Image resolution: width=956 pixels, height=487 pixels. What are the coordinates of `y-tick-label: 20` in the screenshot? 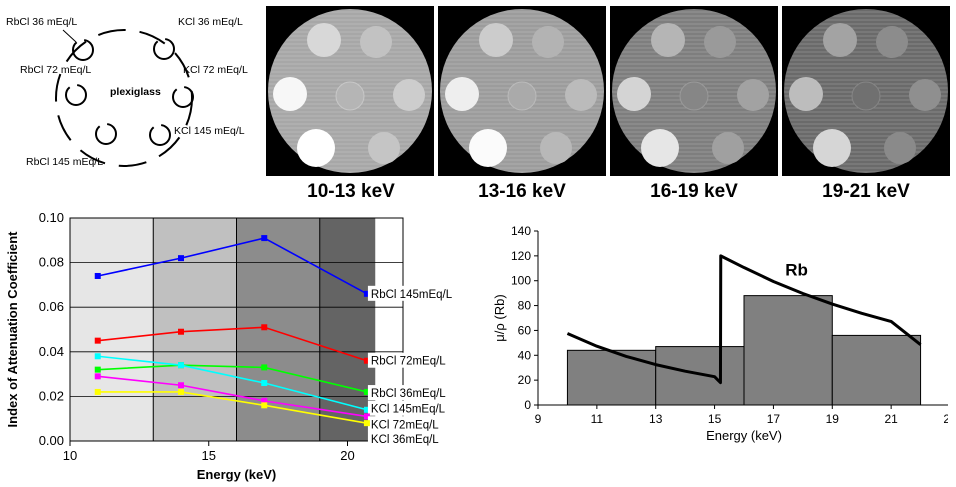 It's located at (525, 380).